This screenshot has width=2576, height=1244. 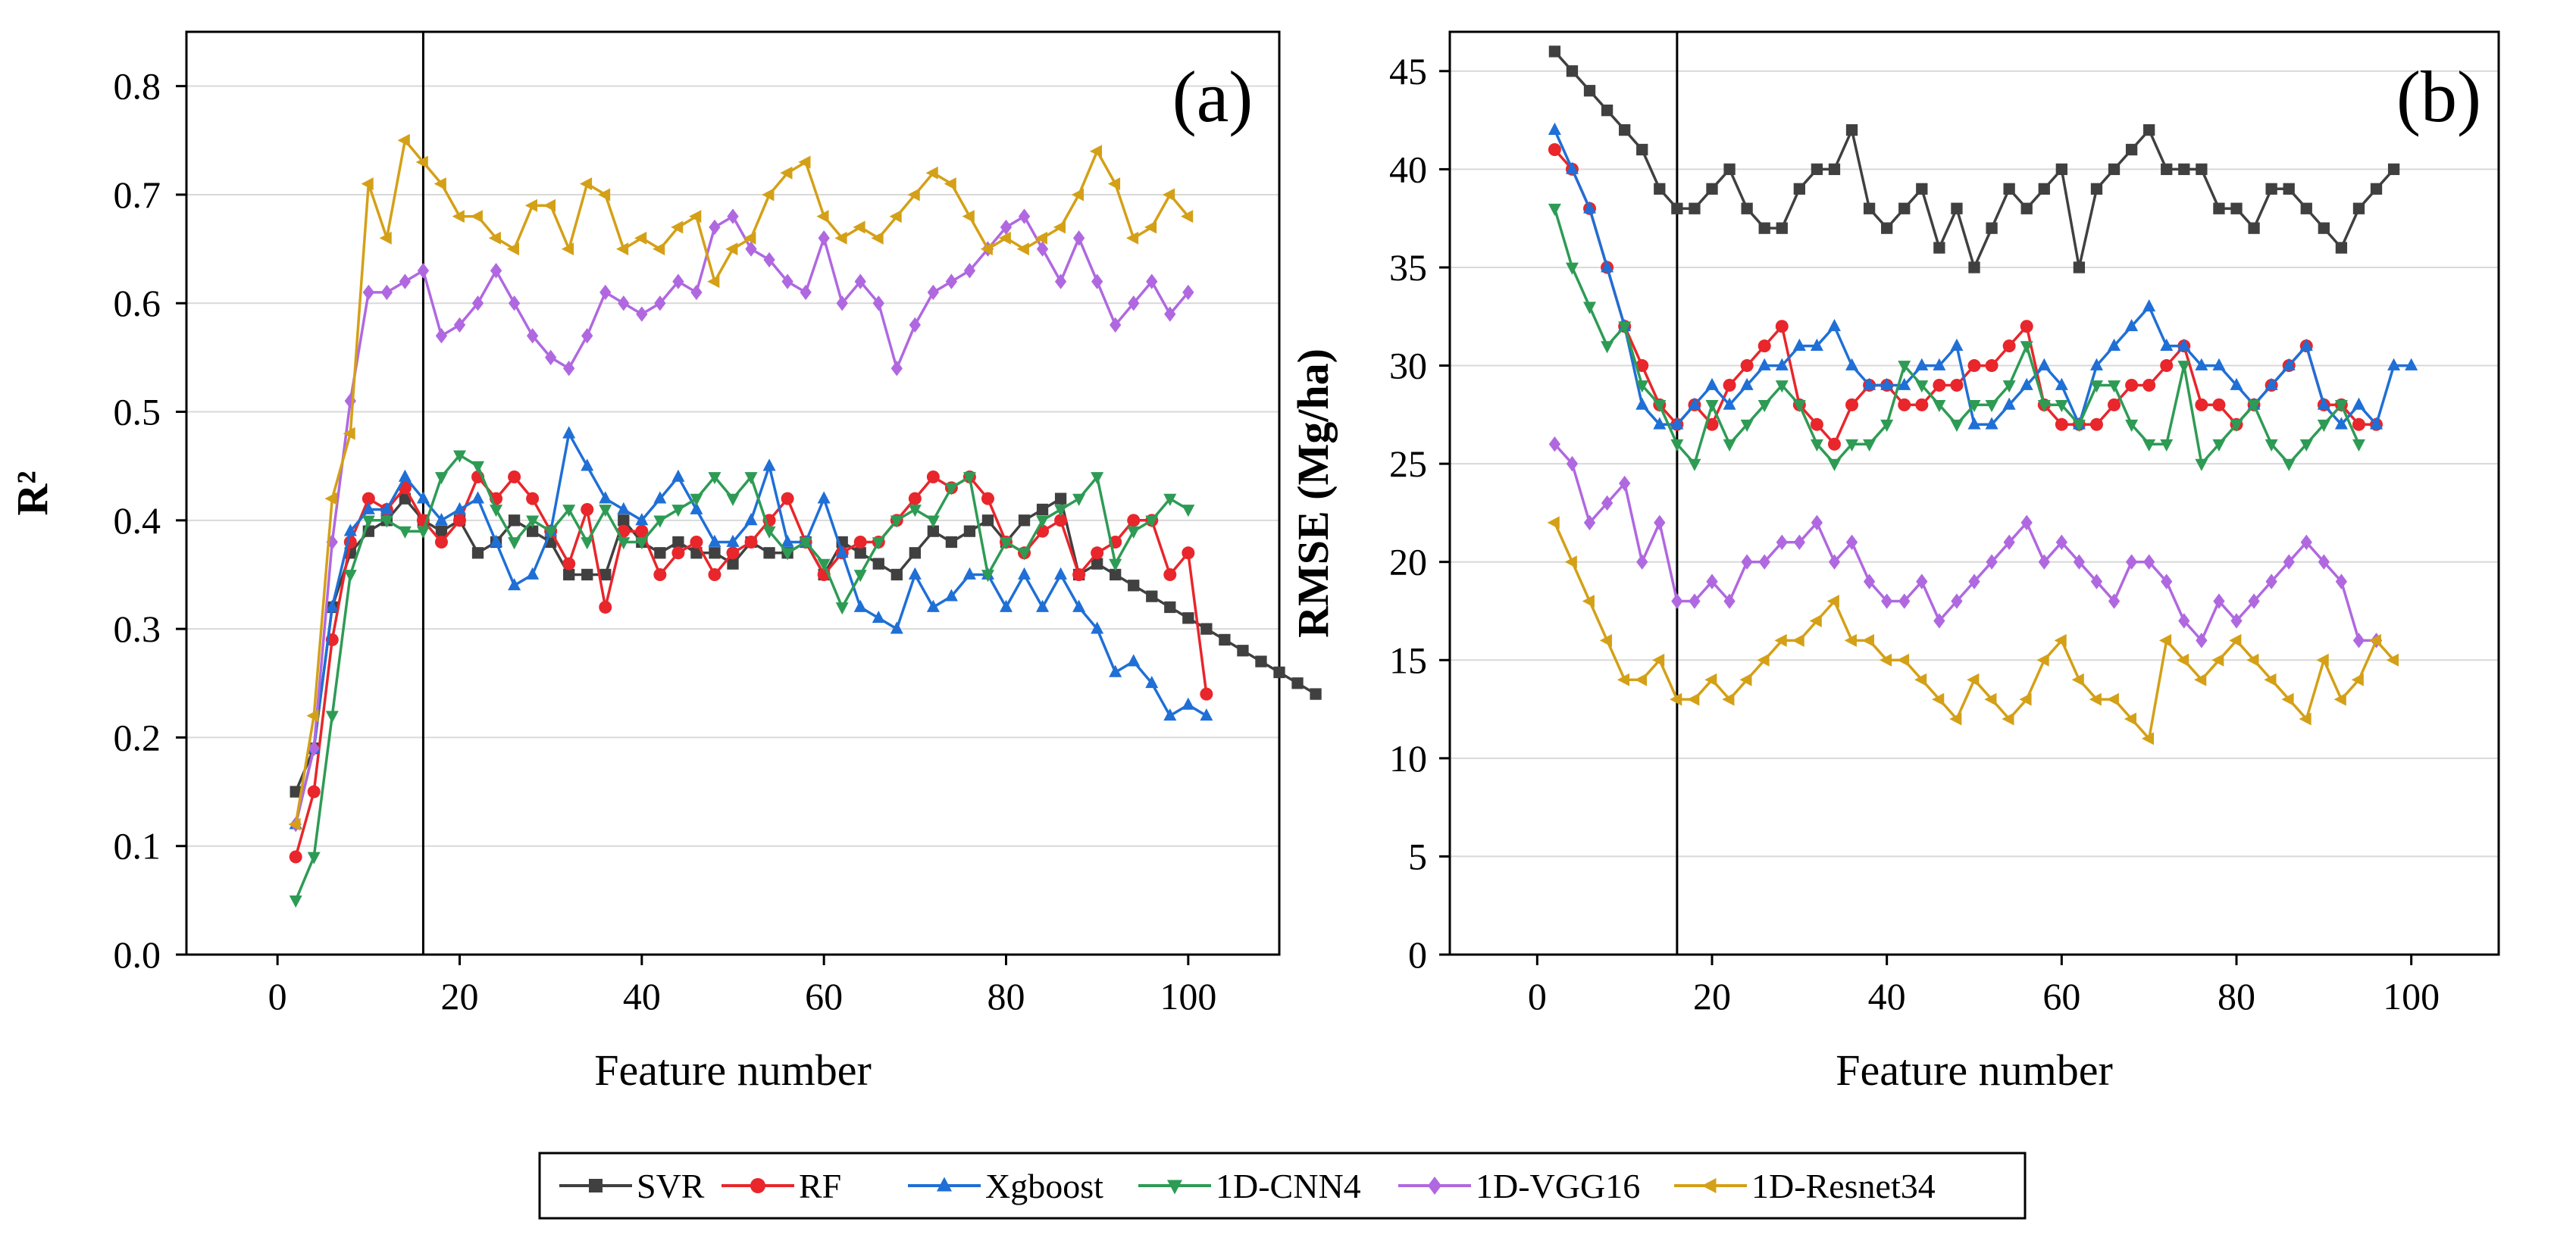 I want to click on series-Xgboost, so click(x=751, y=628).